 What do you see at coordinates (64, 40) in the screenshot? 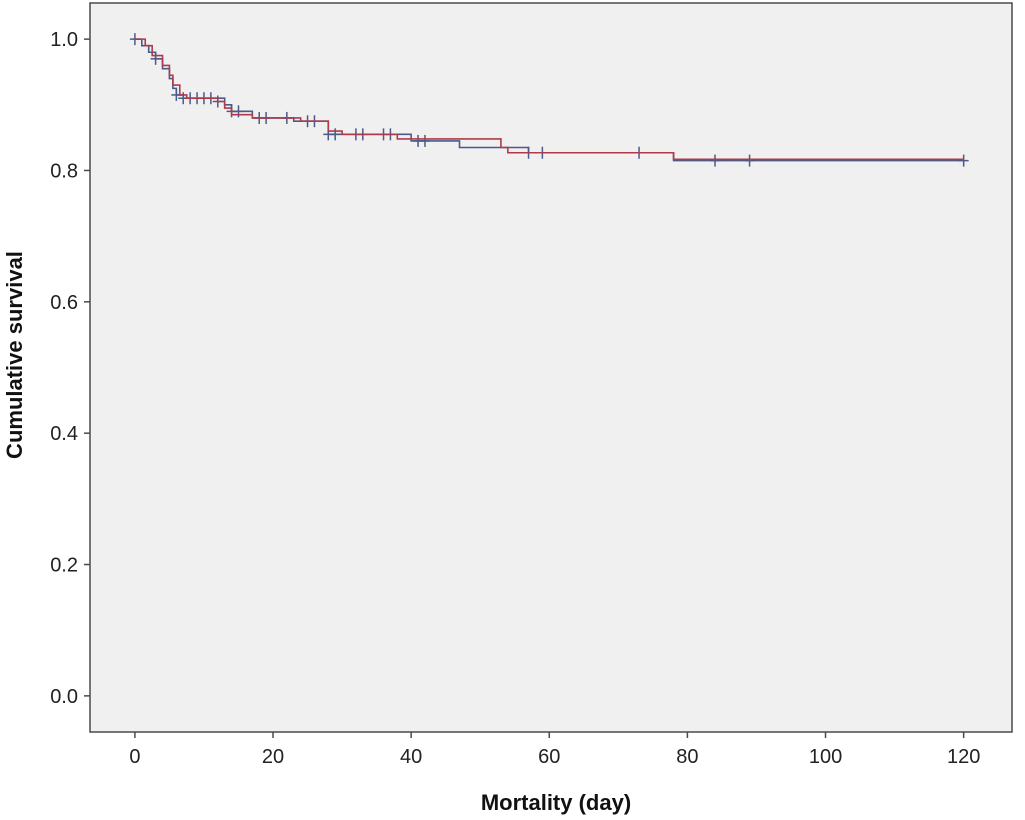
I see `y-tick-label: 1.0` at bounding box center [64, 40].